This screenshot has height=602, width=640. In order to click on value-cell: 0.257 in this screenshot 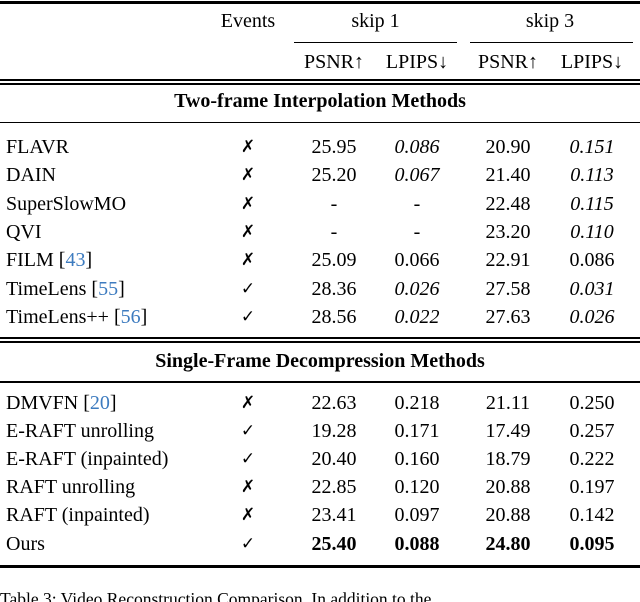, I will do `click(592, 431)`.